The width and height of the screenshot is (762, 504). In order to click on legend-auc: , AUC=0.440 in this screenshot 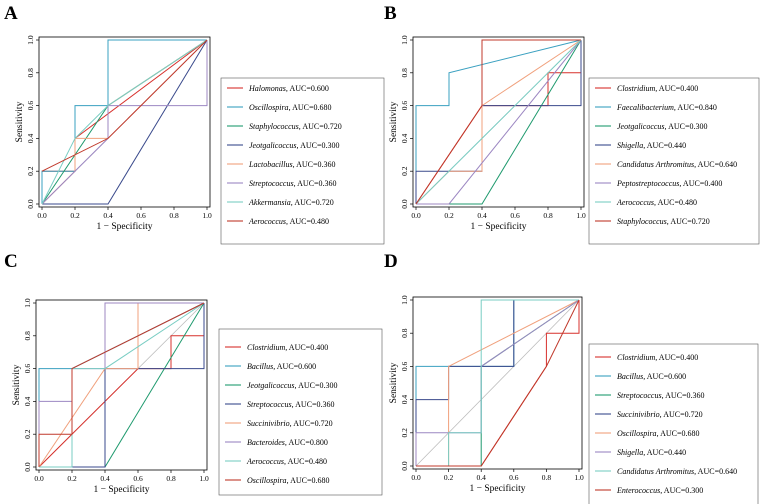, I will do `click(664, 145)`.